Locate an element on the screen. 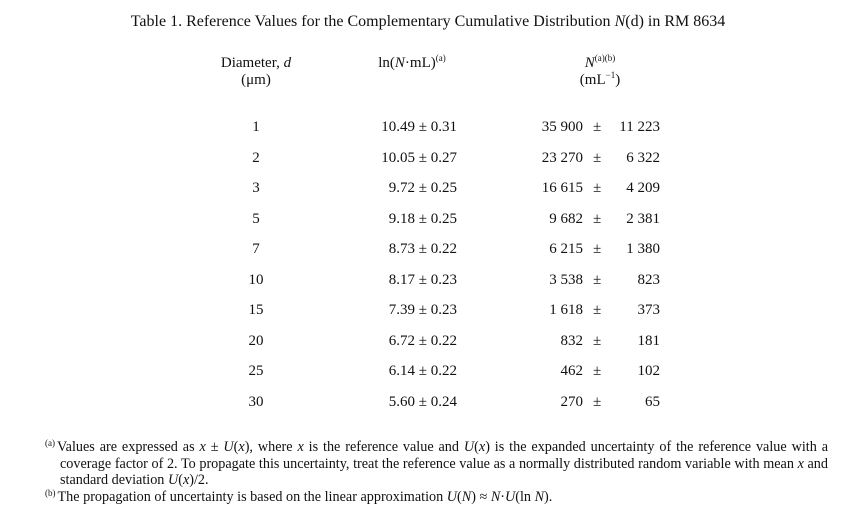 This screenshot has height=521, width=856. header-diameter-symbol: d is located at coordinates (287, 63).